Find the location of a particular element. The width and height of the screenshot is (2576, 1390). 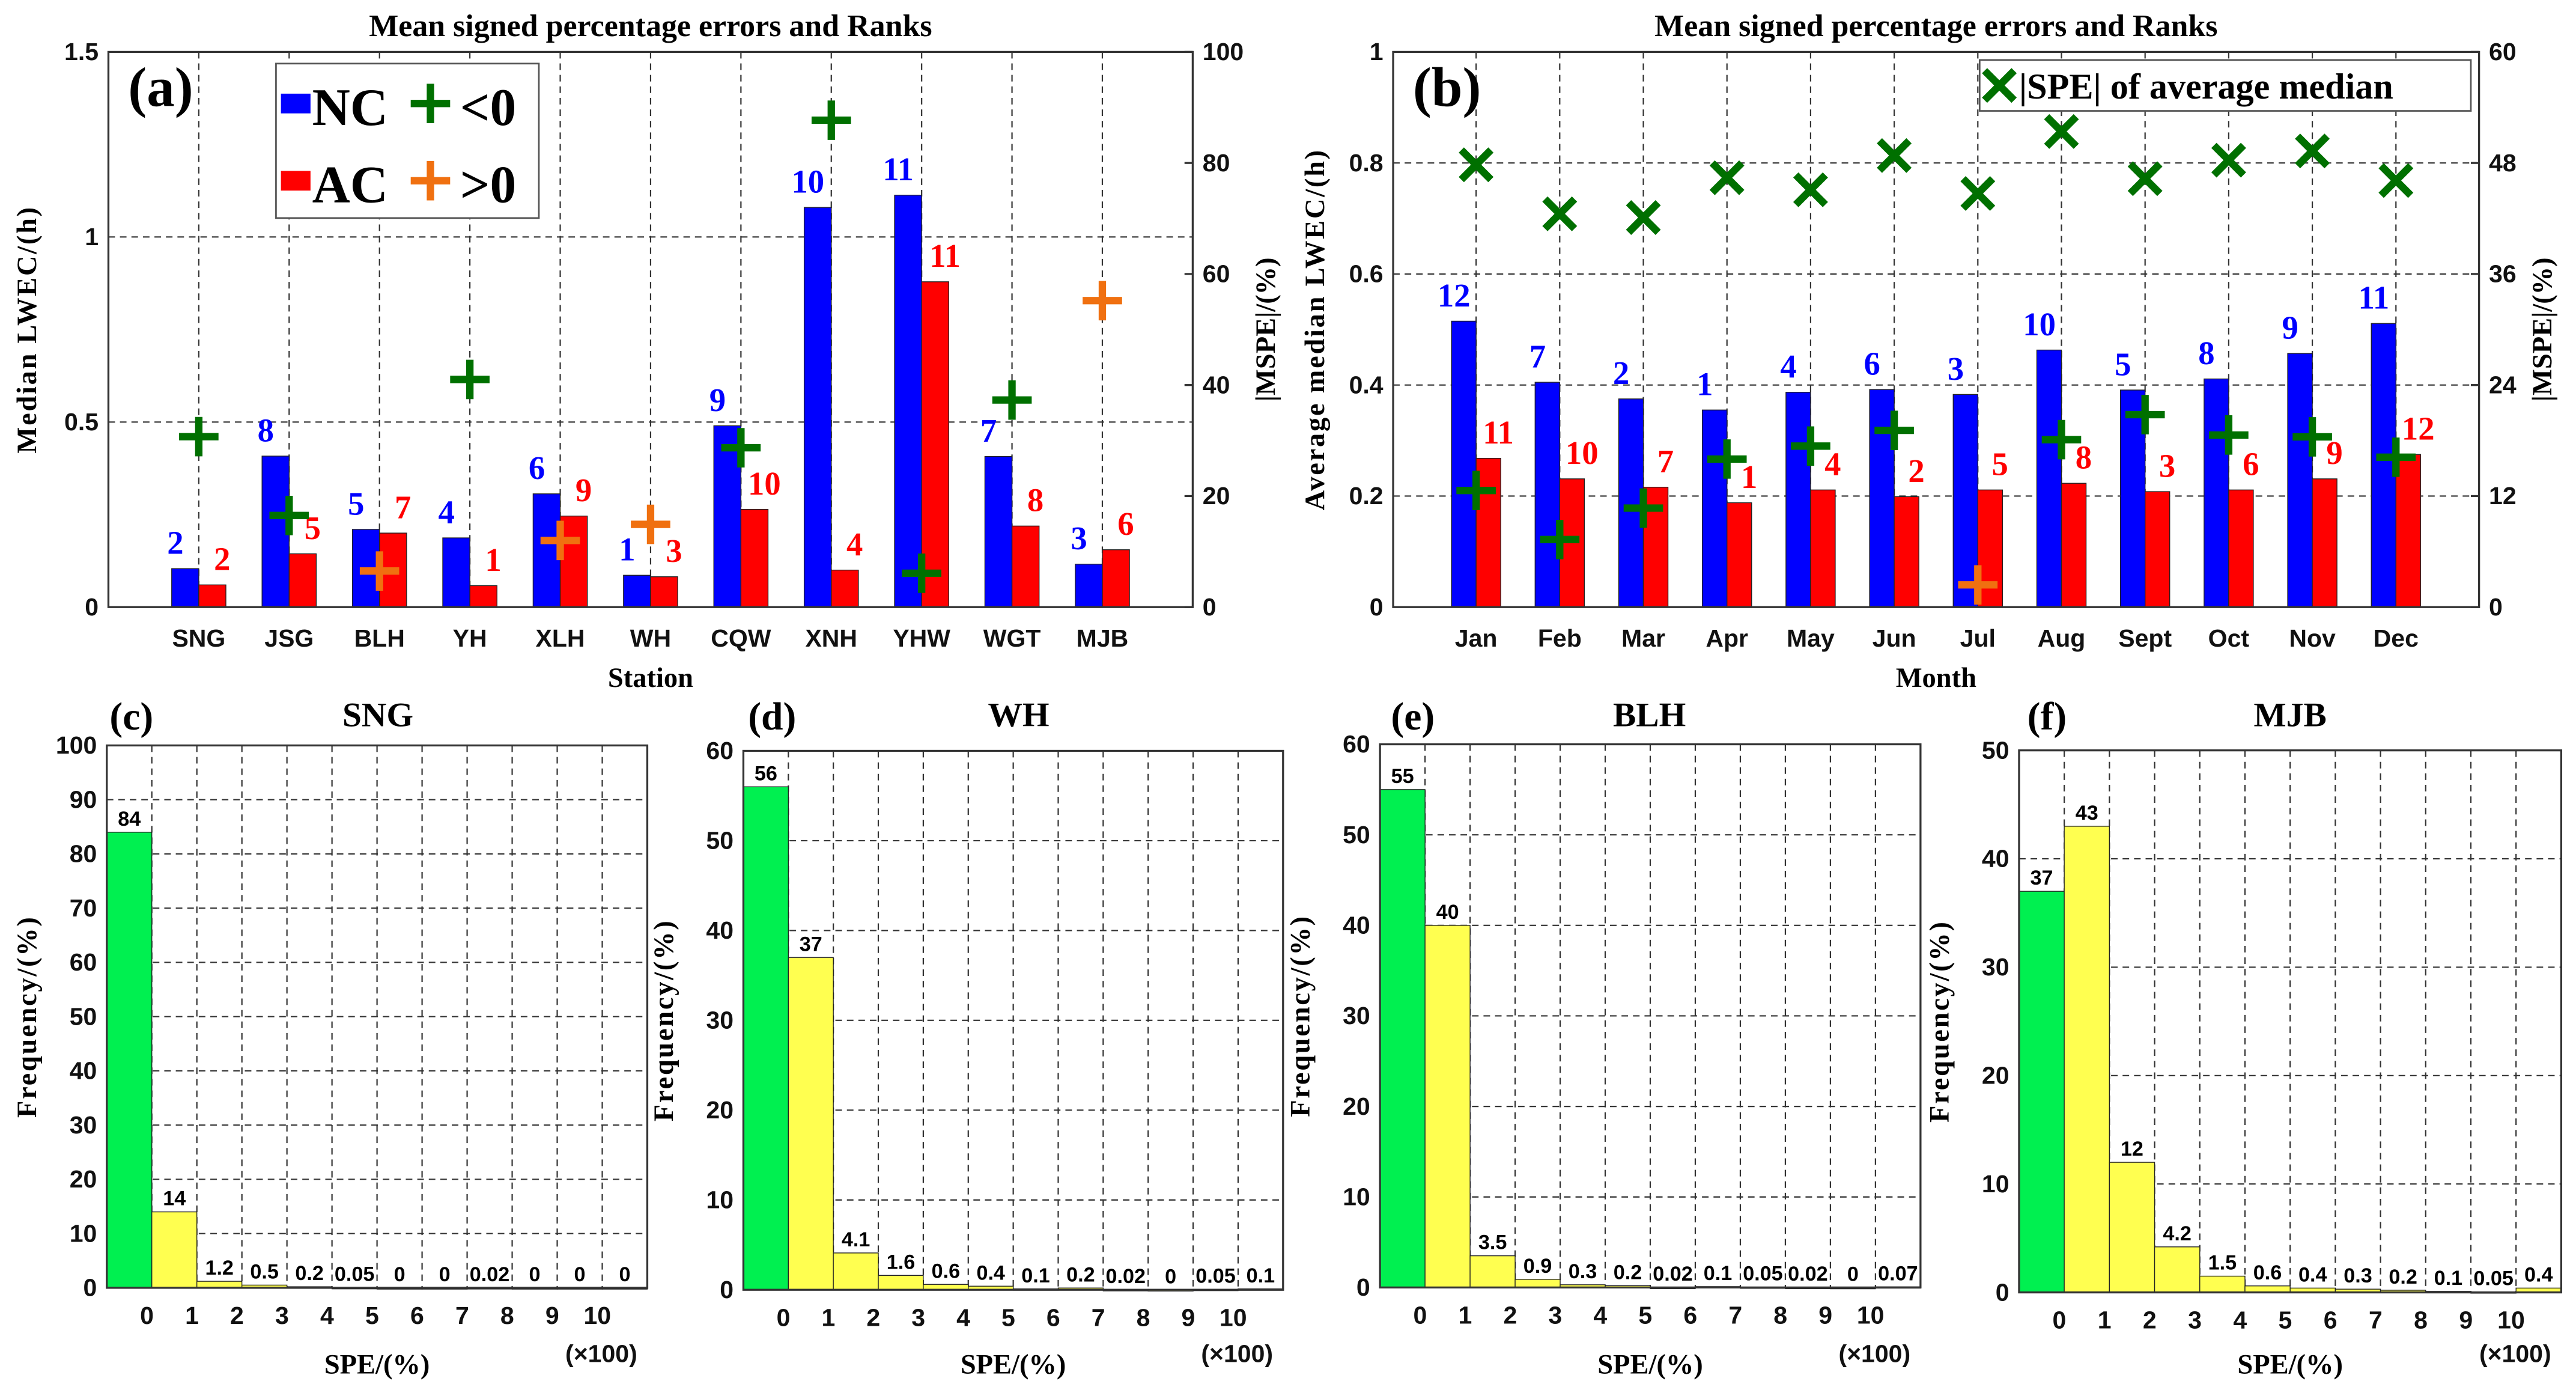

panel-label: (d) is located at coordinates (772, 717).